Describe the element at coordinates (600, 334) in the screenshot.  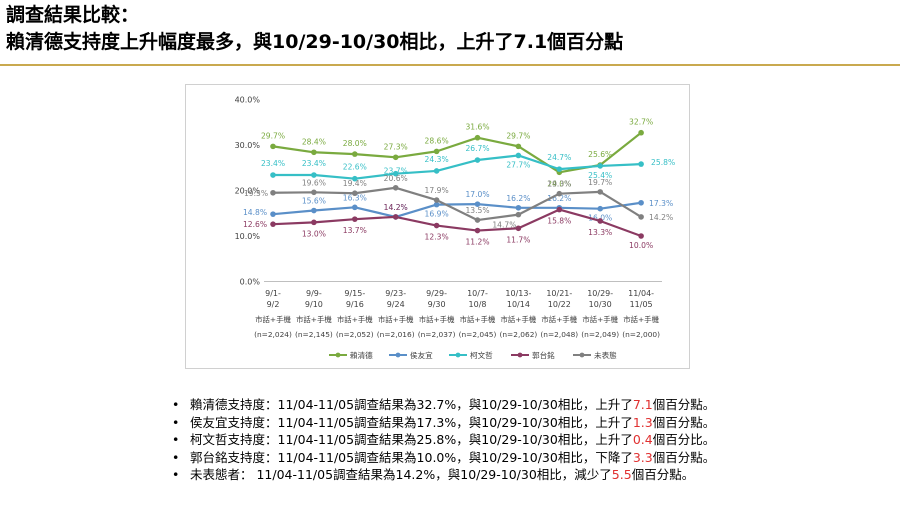
I see `x-tick-label: (n=2,049)` at that location.